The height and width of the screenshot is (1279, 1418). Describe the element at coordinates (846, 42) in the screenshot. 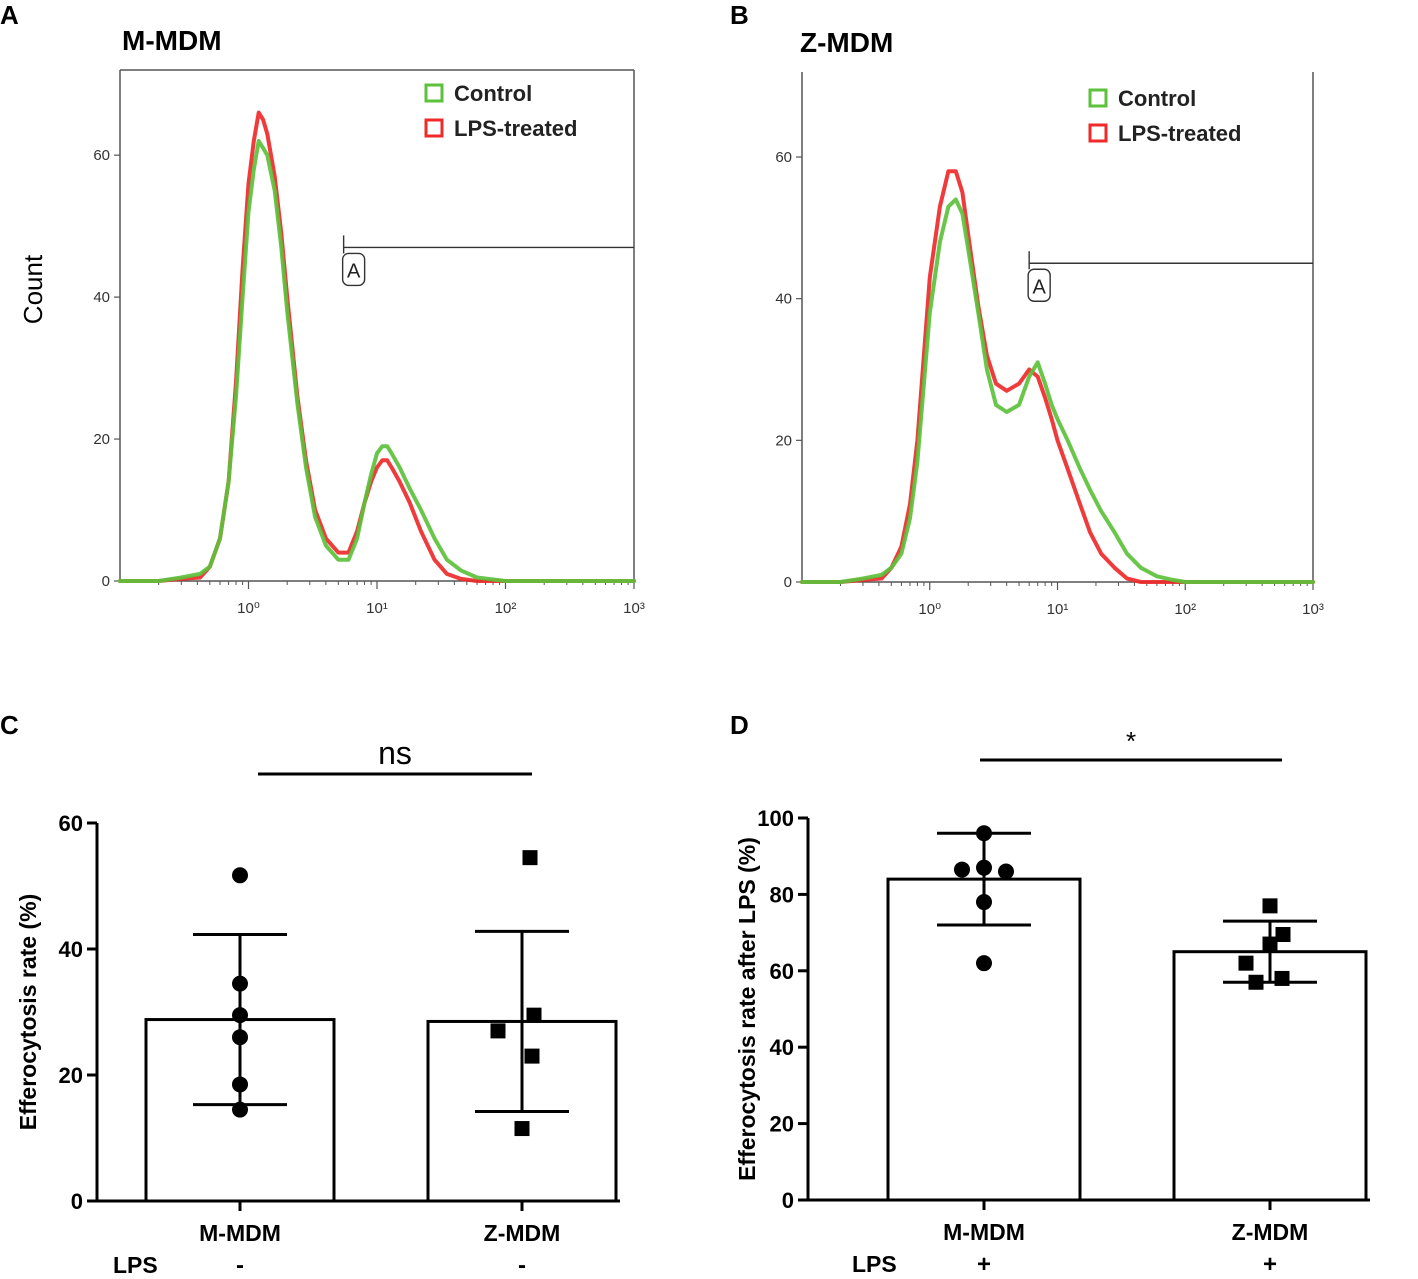

I see `panel-title-b: Z-MDM` at that location.